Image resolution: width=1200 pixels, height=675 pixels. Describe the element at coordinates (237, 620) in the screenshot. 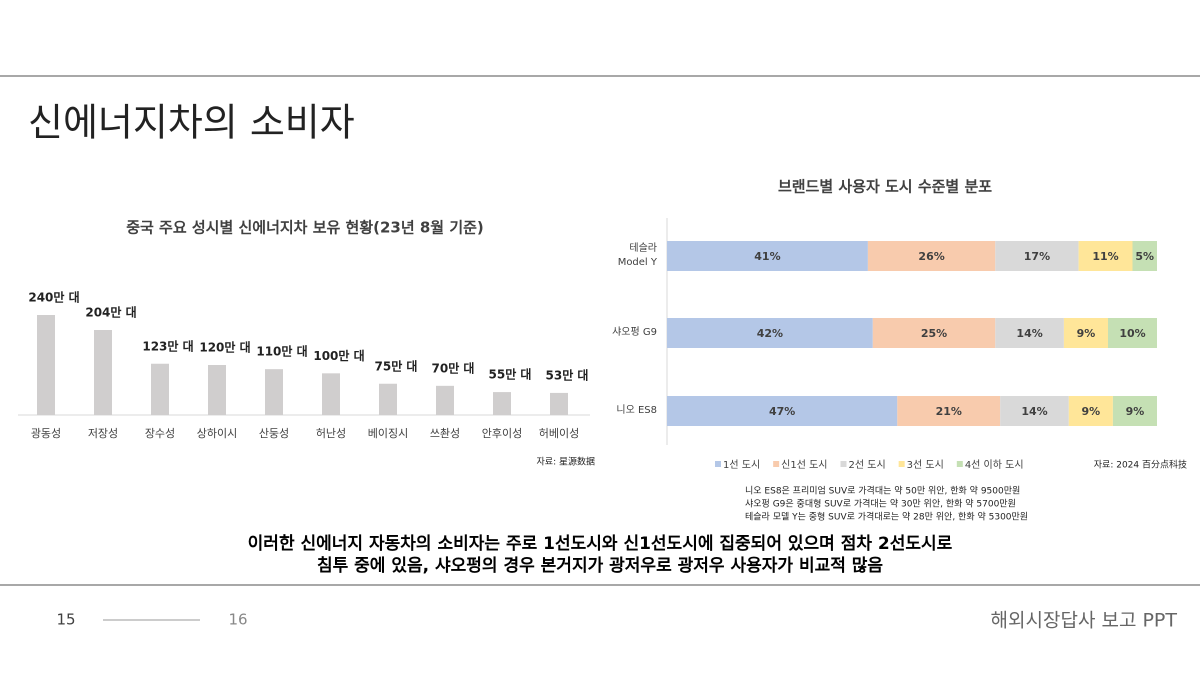

I see `page-next: 16` at that location.